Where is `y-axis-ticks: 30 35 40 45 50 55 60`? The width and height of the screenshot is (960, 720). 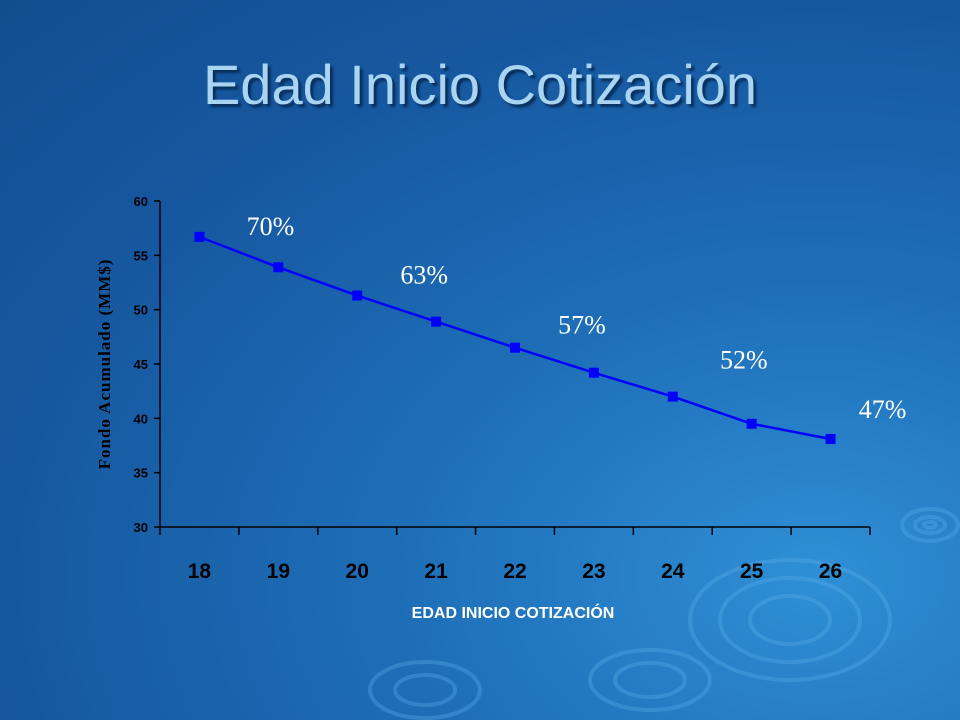 y-axis-ticks: 30 35 40 45 50 55 60 is located at coordinates (147, 364).